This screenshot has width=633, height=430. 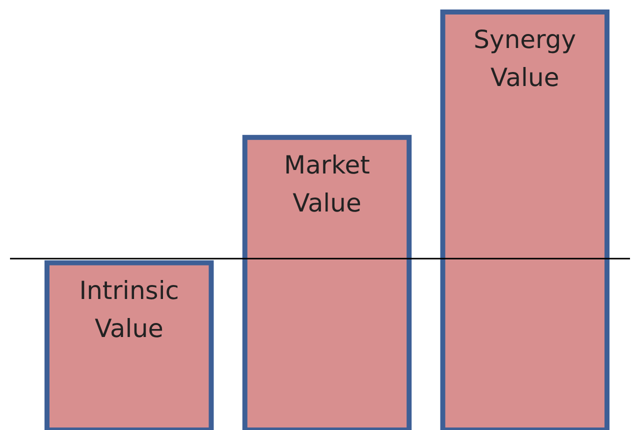 What do you see at coordinates (129, 309) in the screenshot?
I see `x-tick-label: Intrinsic Value` at bounding box center [129, 309].